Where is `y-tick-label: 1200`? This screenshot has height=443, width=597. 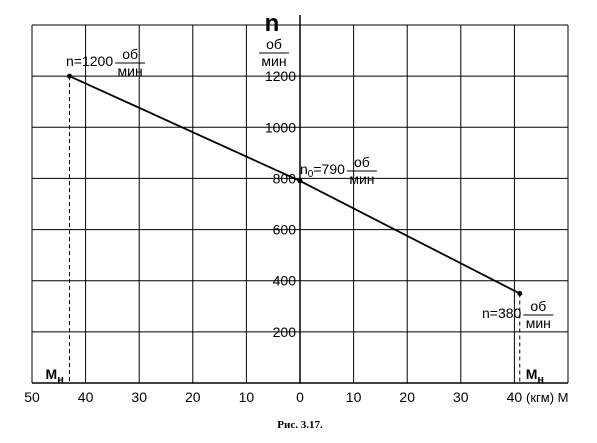
y-tick-label: 1200 is located at coordinates (280, 76).